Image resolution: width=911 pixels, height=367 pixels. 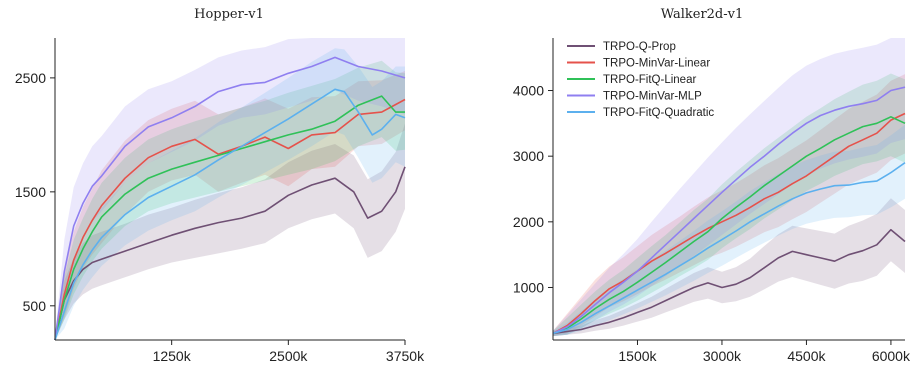 What do you see at coordinates (637, 356) in the screenshot?
I see `walker-xtick-label: 1500k` at bounding box center [637, 356].